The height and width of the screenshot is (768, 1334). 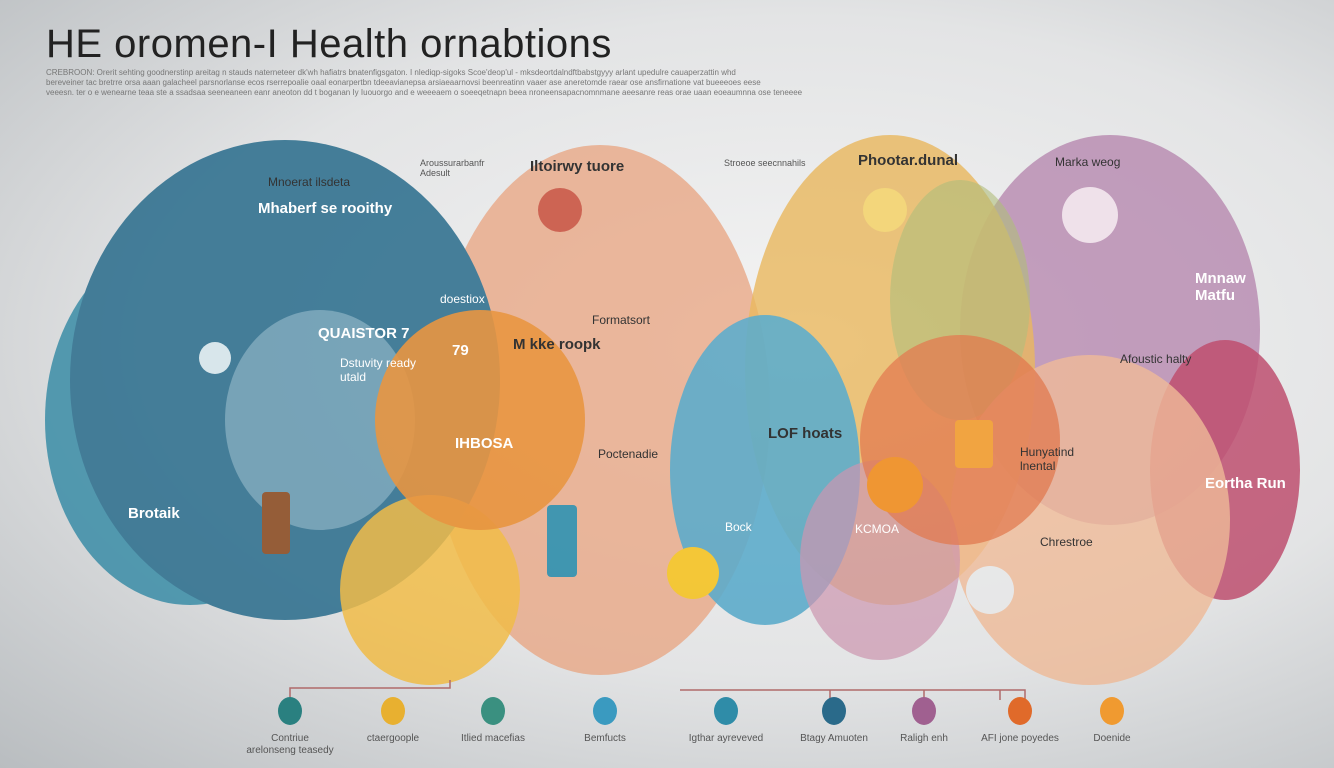 What do you see at coordinates (480, 420) in the screenshot?
I see `circle-orange-center` at bounding box center [480, 420].